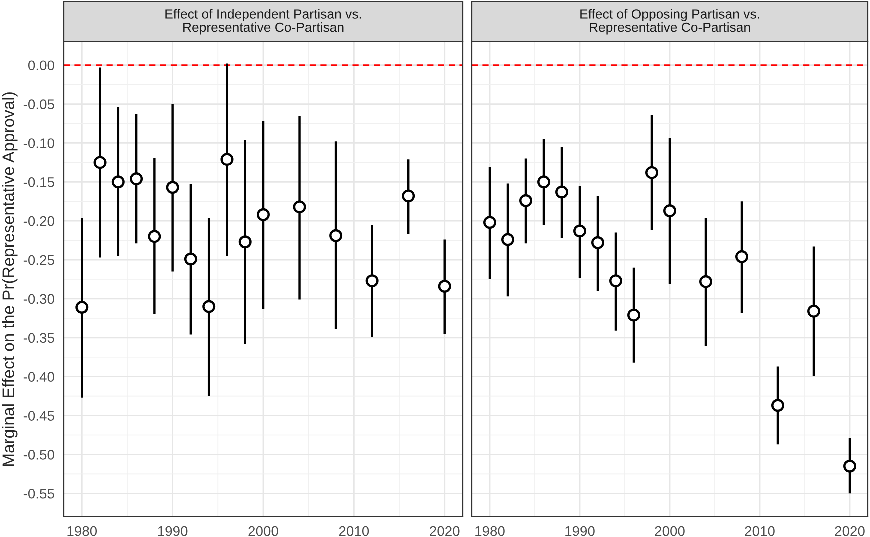  I want to click on y-tick-label: 0.00, so click(41, 65).